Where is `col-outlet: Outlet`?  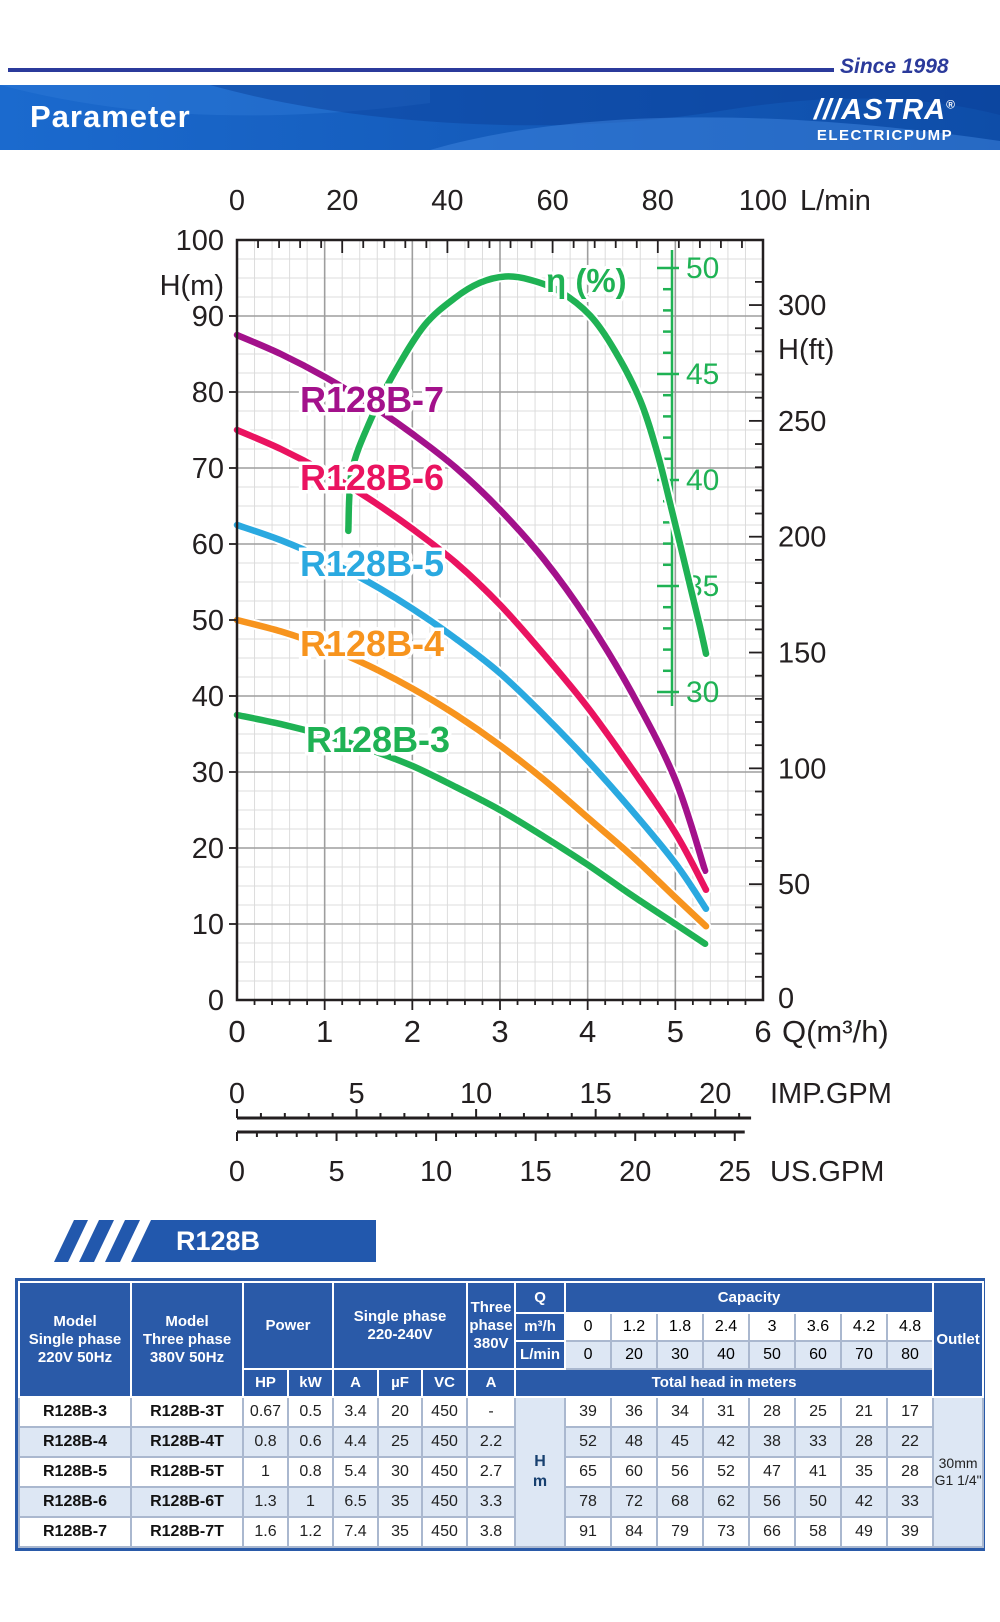 col-outlet: Outlet is located at coordinates (958, 1339).